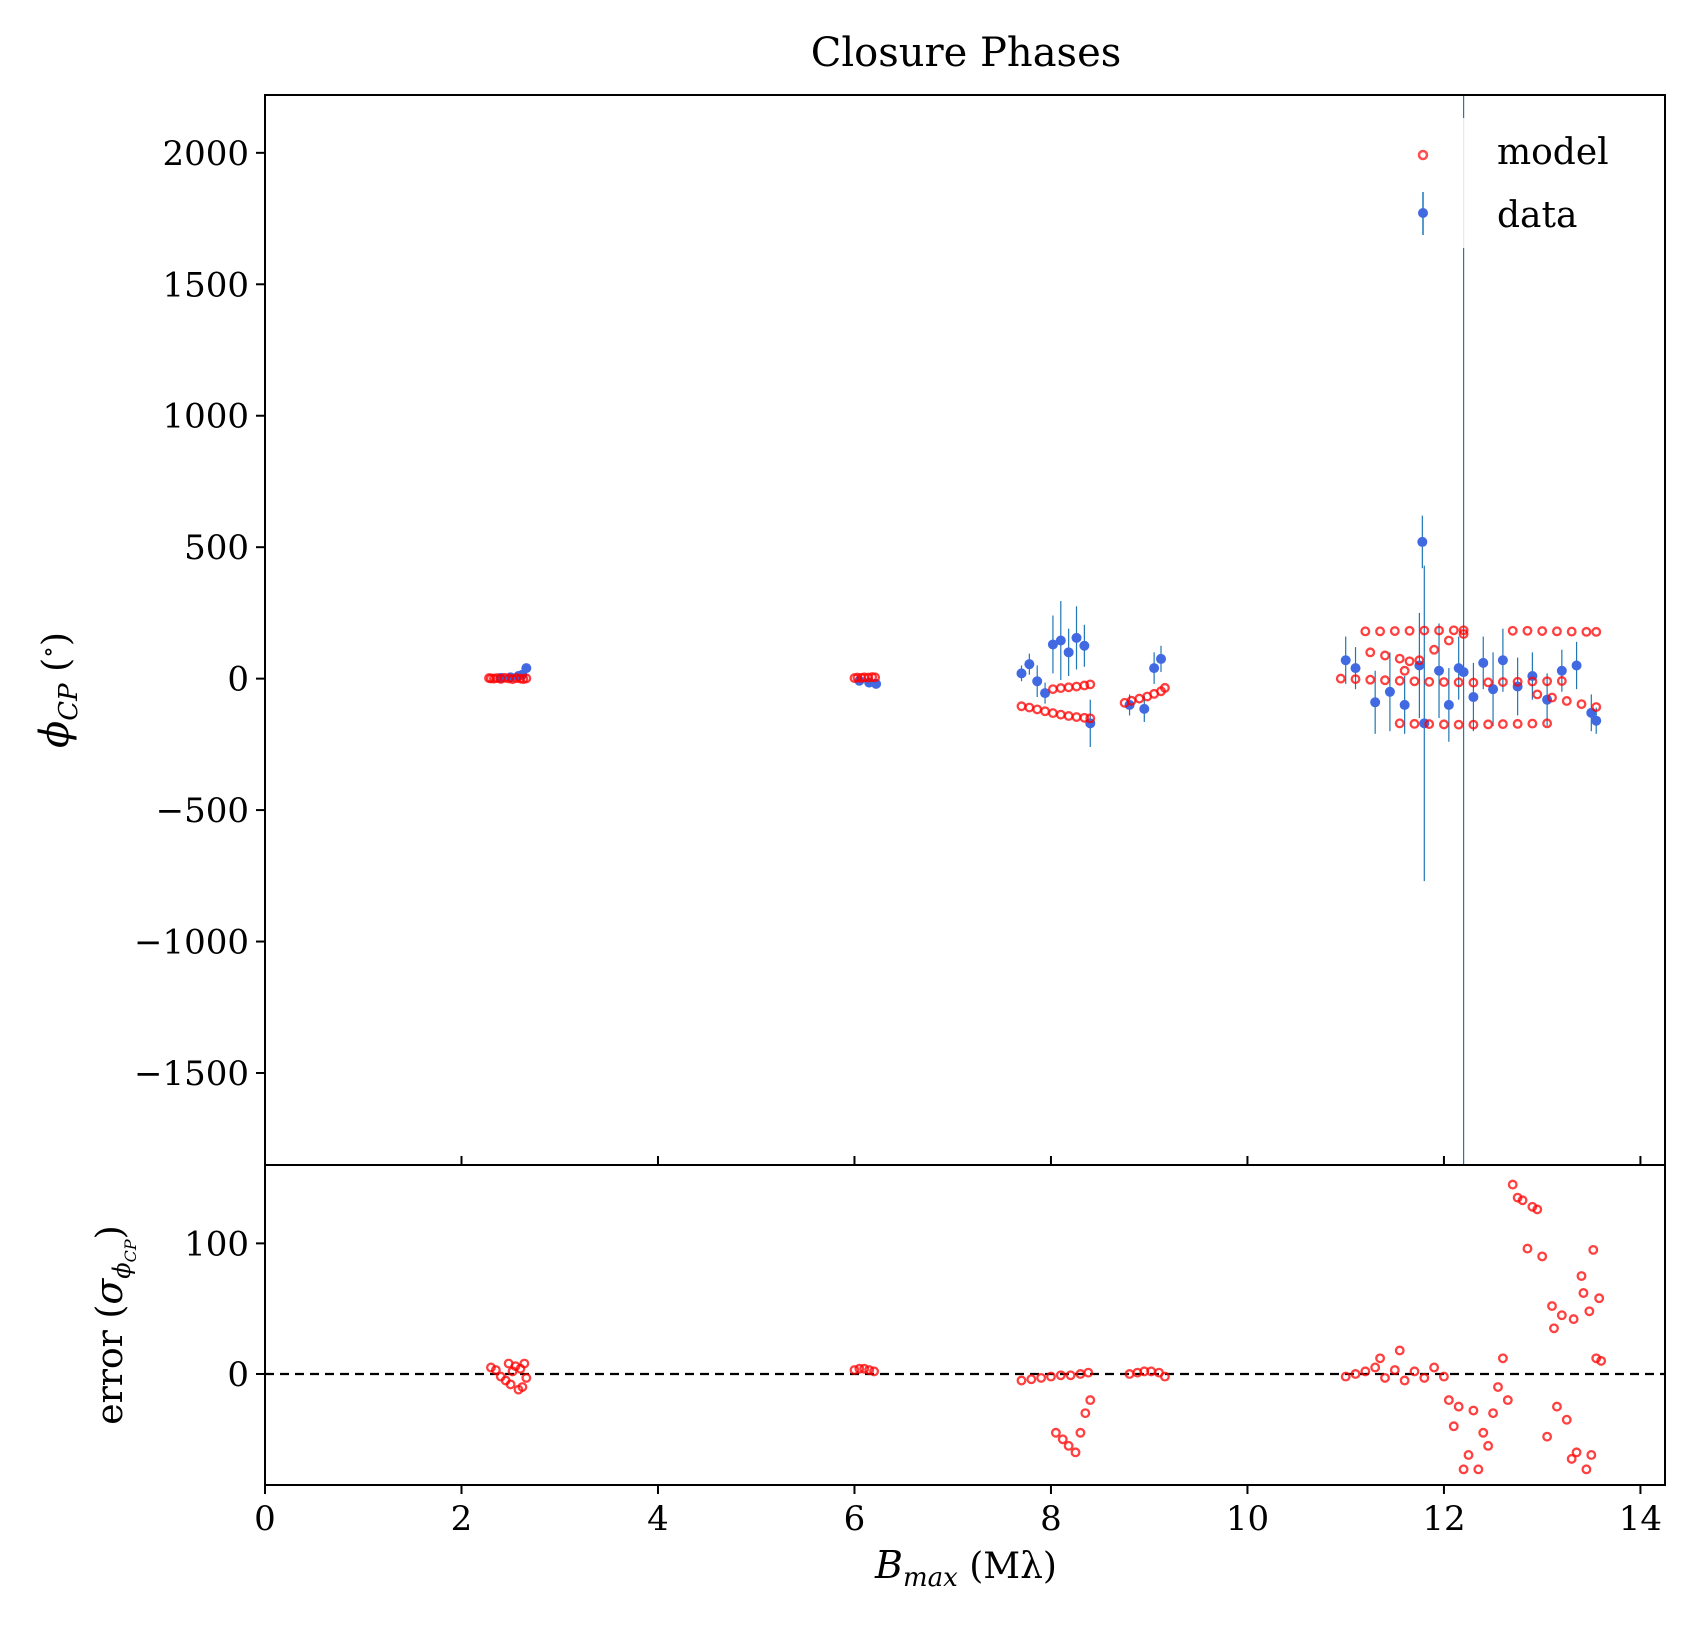 The width and height of the screenshot is (1690, 1640). Describe the element at coordinates (216, 548) in the screenshot. I see `y-tick-label-top: 500` at that location.